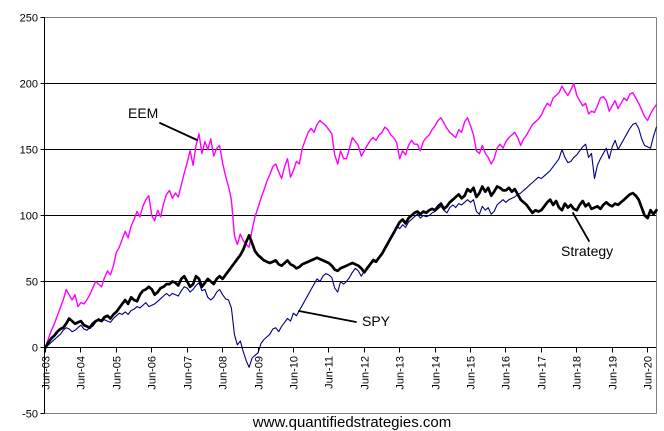  Describe the element at coordinates (366, 373) in the screenshot. I see `x-tick-label: Jun-12` at that location.